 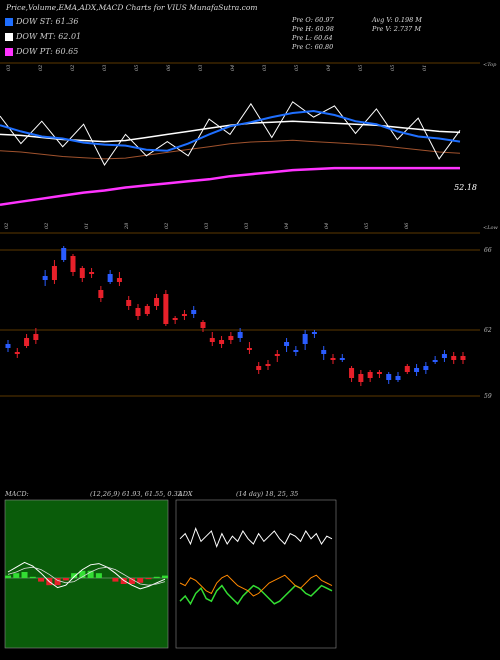 I want to click on st-line, so click(x=230, y=130).